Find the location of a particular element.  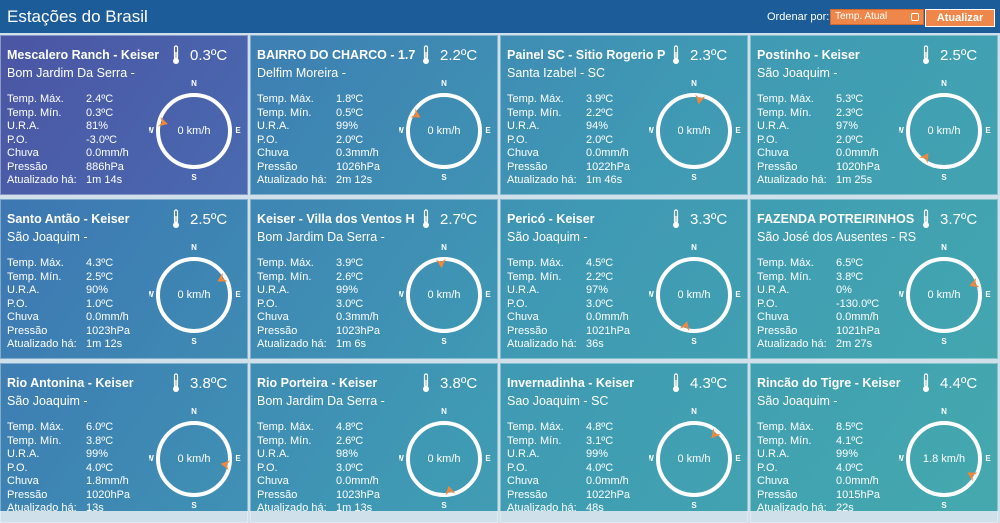

stat-value: 2.0ºC is located at coordinates (600, 139).